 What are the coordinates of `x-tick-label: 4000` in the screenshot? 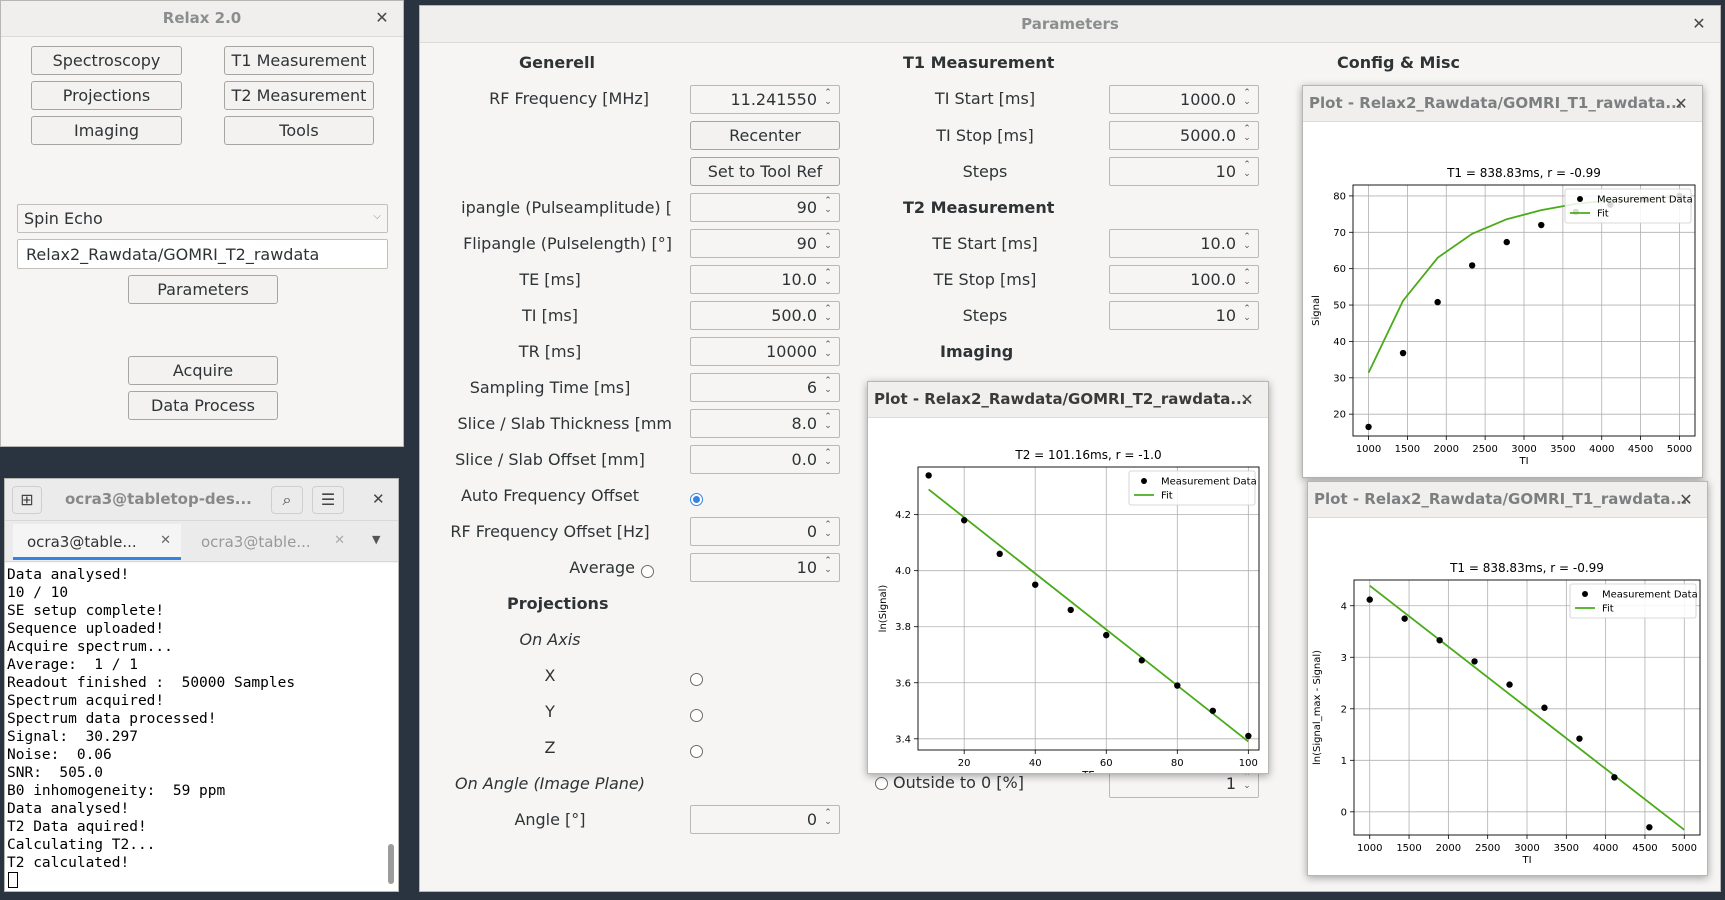 It's located at (1601, 449).